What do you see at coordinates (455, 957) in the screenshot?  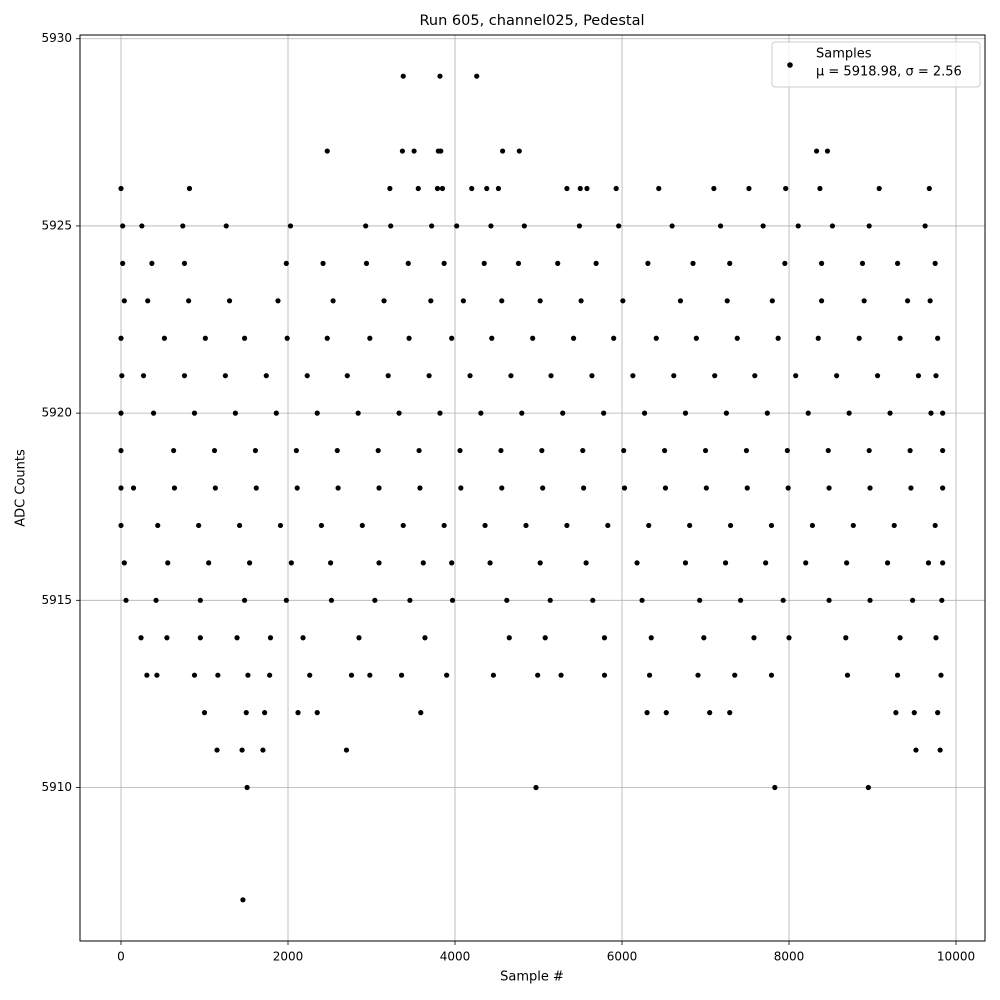 I see `x-tick-label: 4000` at bounding box center [455, 957].